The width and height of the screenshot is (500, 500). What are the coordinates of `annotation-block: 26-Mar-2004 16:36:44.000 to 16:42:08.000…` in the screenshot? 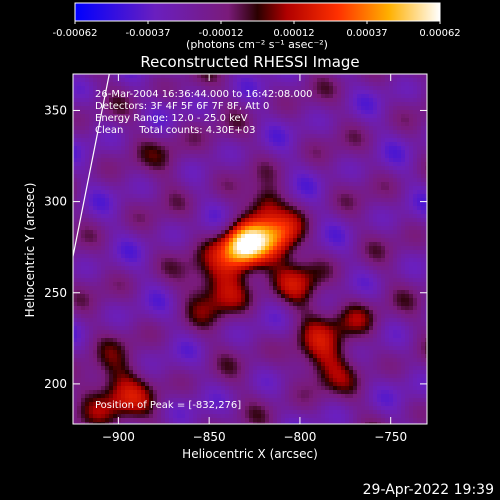 It's located at (204, 112).